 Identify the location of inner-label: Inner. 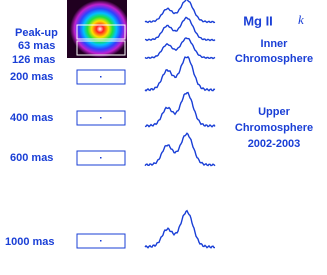
(275, 44).